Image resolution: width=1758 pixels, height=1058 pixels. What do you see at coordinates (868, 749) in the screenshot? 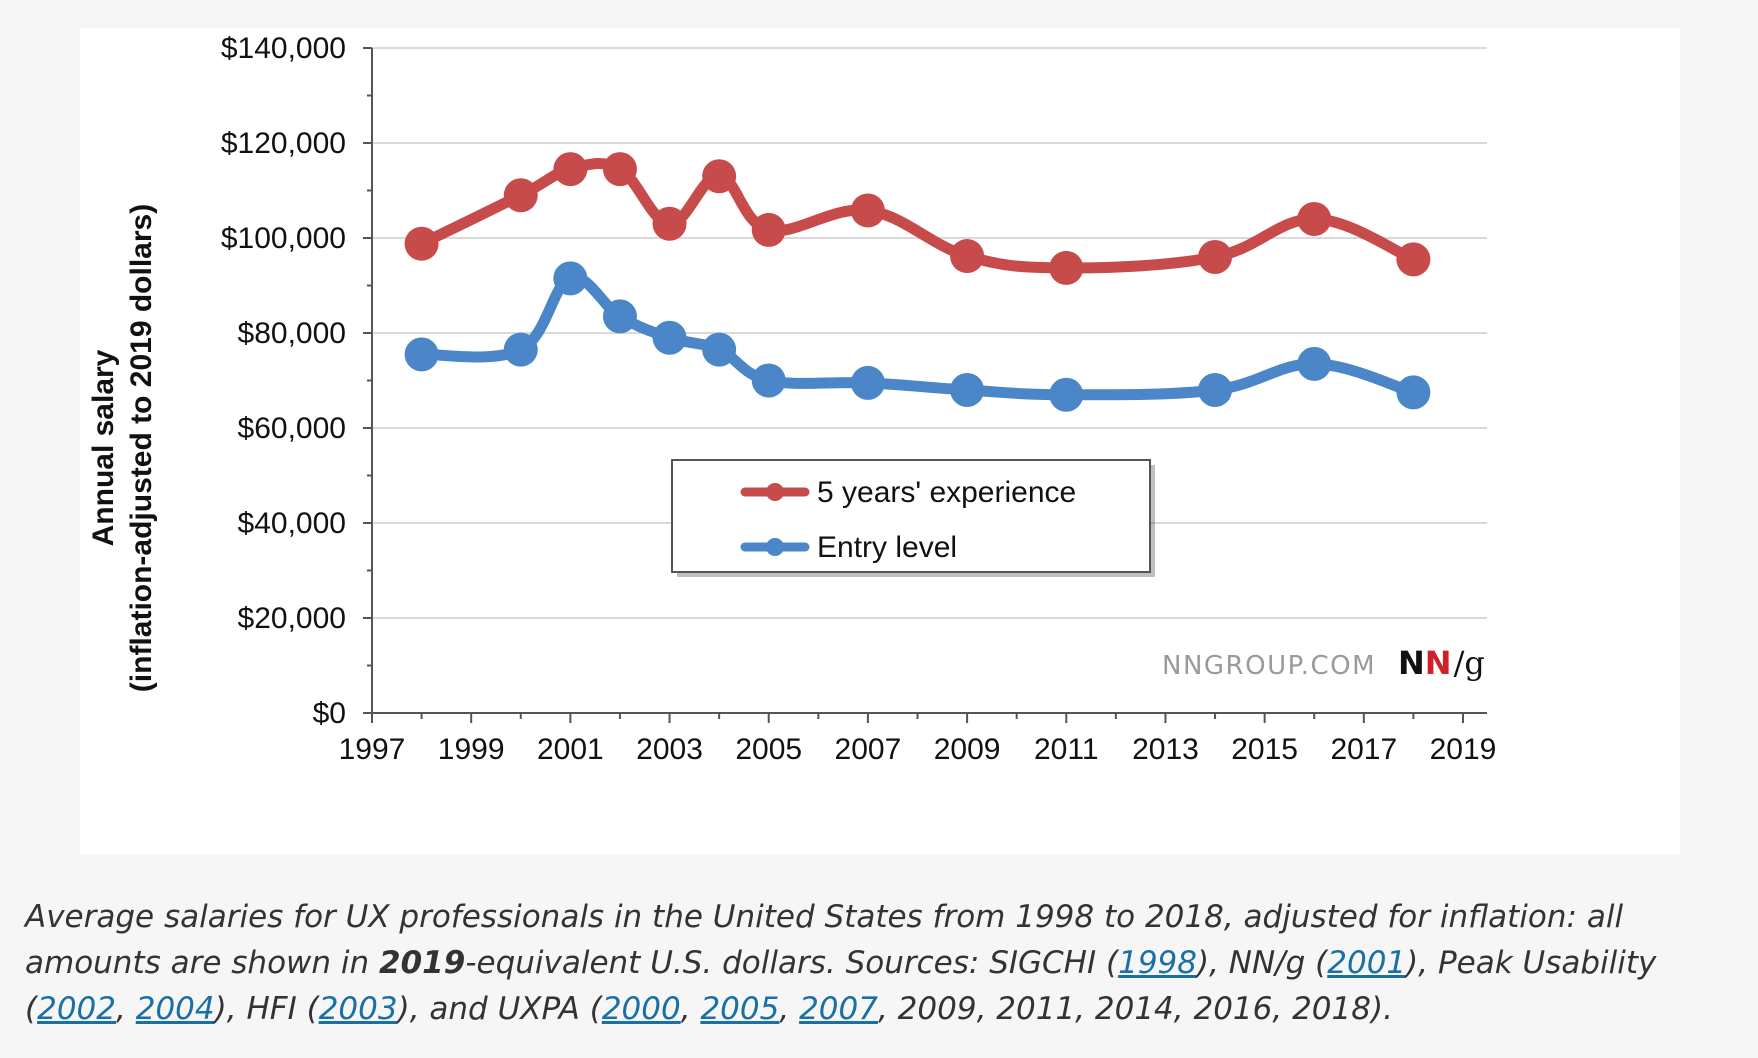
I see `x-tick-label: 2007` at bounding box center [868, 749].